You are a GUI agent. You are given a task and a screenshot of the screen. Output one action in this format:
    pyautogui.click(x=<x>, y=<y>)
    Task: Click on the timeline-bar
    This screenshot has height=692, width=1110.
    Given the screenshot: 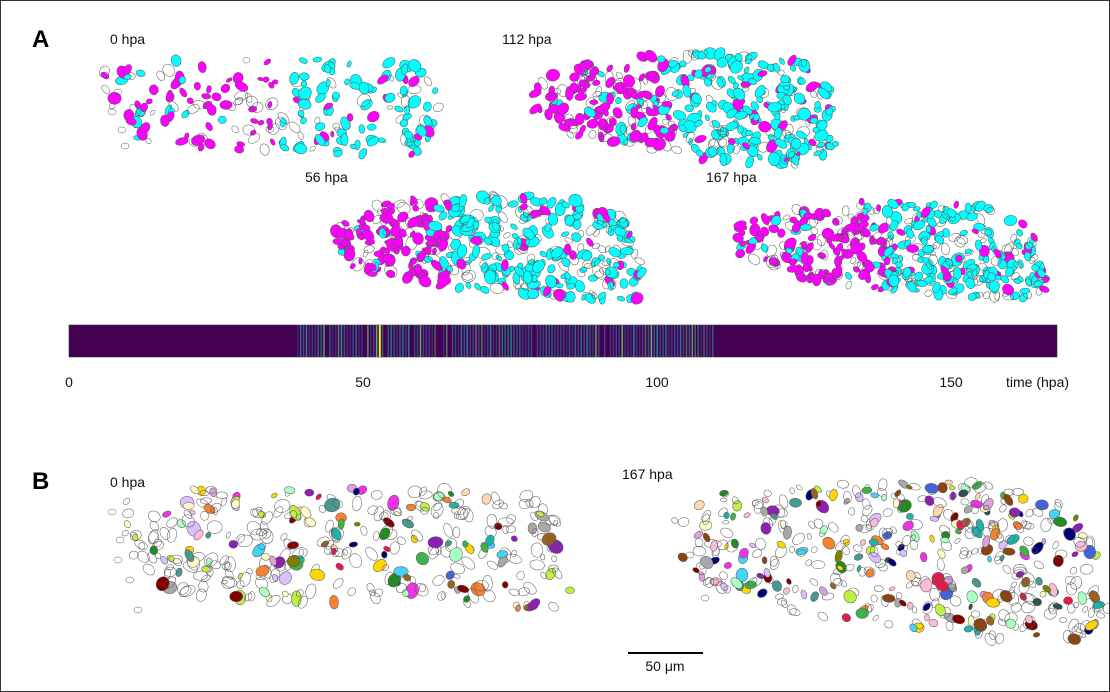 What is the action you would take?
    pyautogui.click(x=563, y=341)
    